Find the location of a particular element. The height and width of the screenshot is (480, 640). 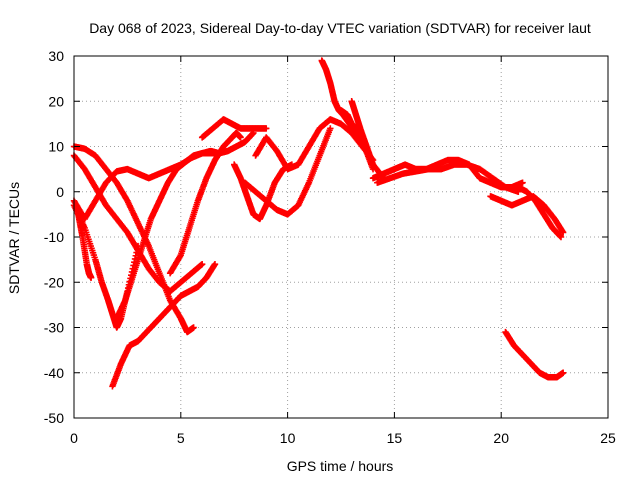

y-tick-label: 0 is located at coordinates (60, 192).